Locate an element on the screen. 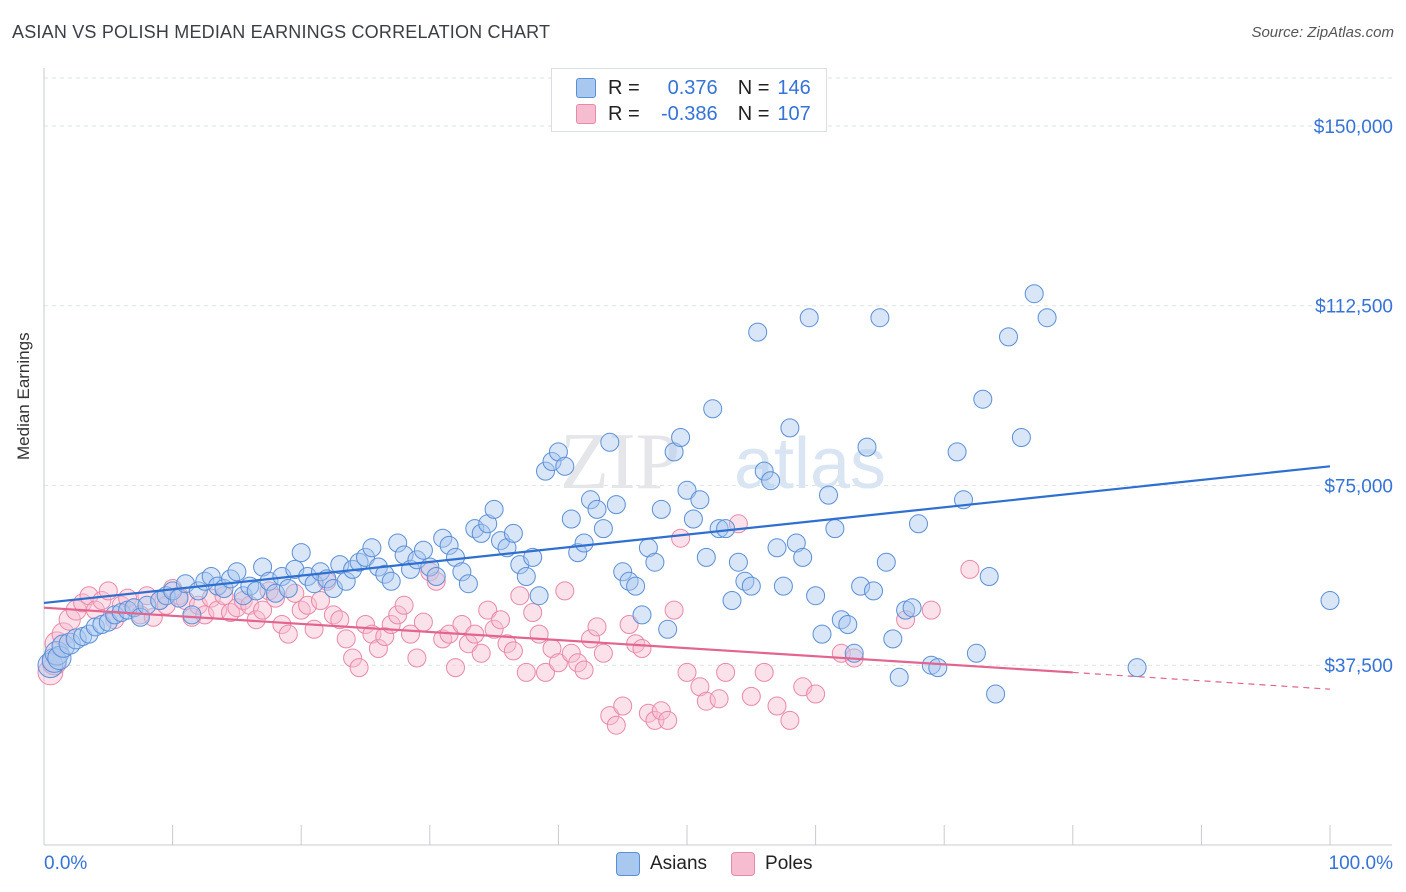  legend-row-asians: R = 0.376 N = 146 is located at coordinates (693, 88).